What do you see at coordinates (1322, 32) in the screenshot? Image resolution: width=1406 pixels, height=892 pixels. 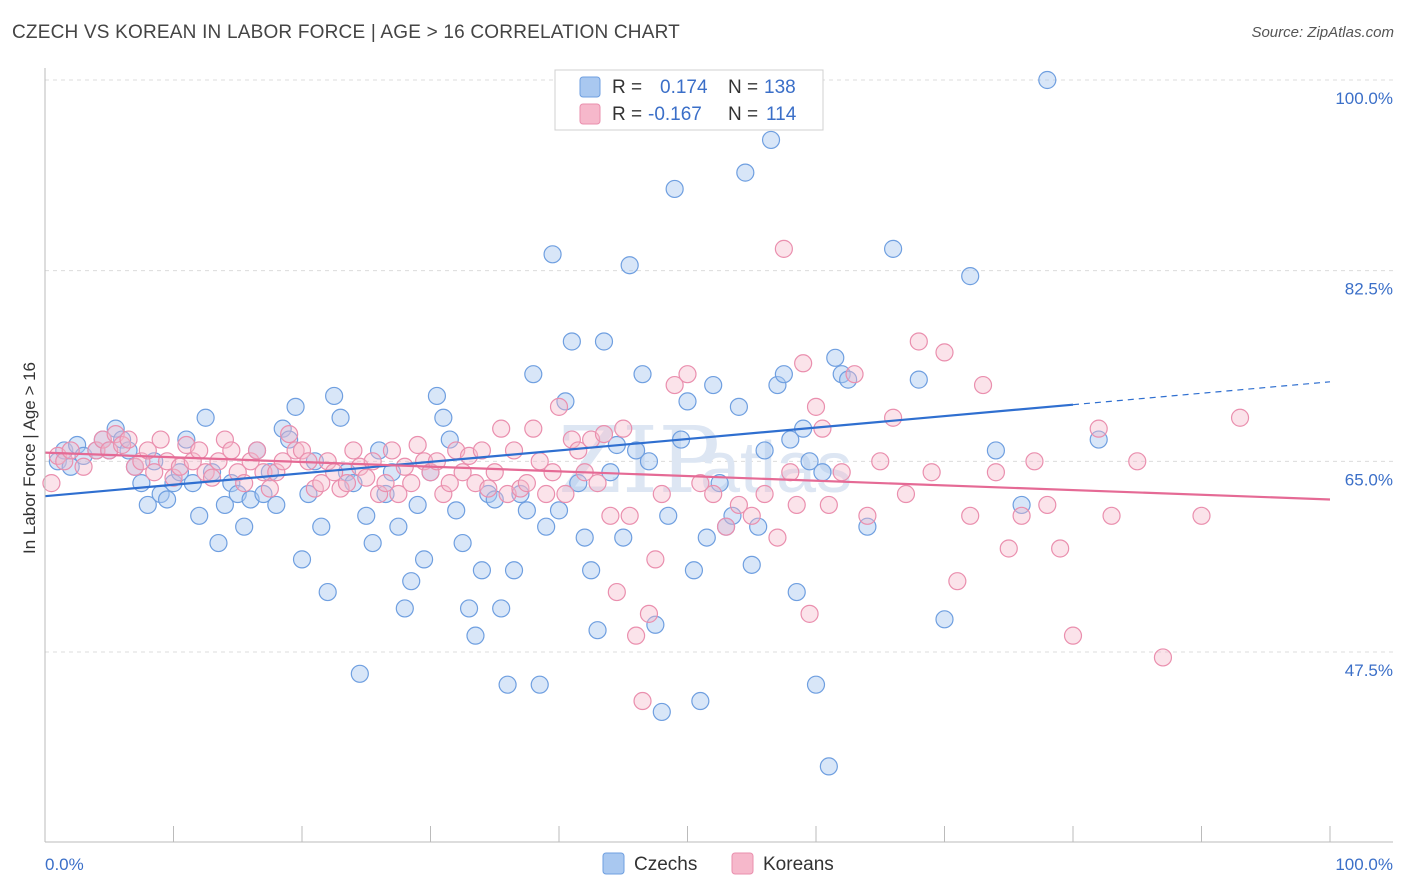 I see `source-label: Source: ZipAtlas.com` at bounding box center [1322, 32].